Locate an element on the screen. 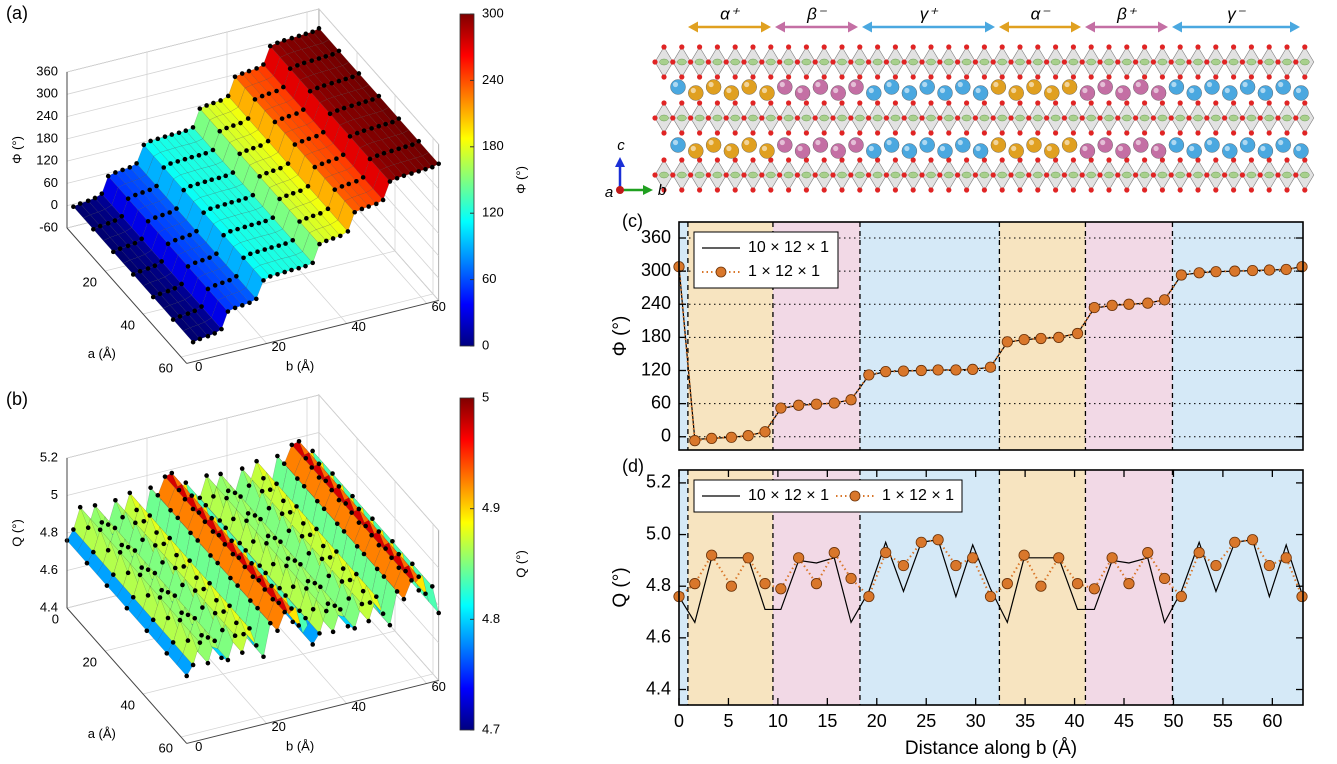  a-axis-title: a (Å) is located at coordinates (102, 733).